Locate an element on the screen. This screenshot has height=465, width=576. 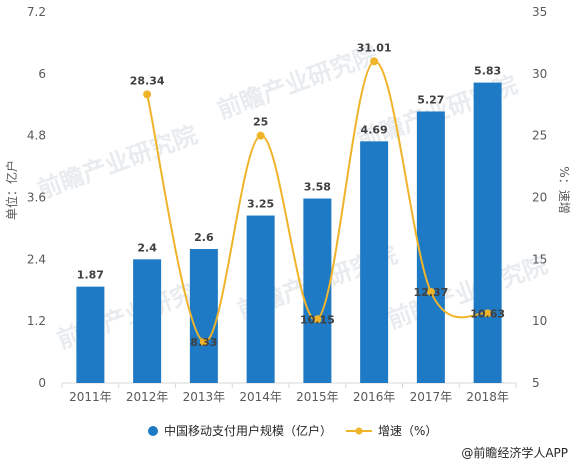
bar-value-label: 3.25 is located at coordinates (260, 204).